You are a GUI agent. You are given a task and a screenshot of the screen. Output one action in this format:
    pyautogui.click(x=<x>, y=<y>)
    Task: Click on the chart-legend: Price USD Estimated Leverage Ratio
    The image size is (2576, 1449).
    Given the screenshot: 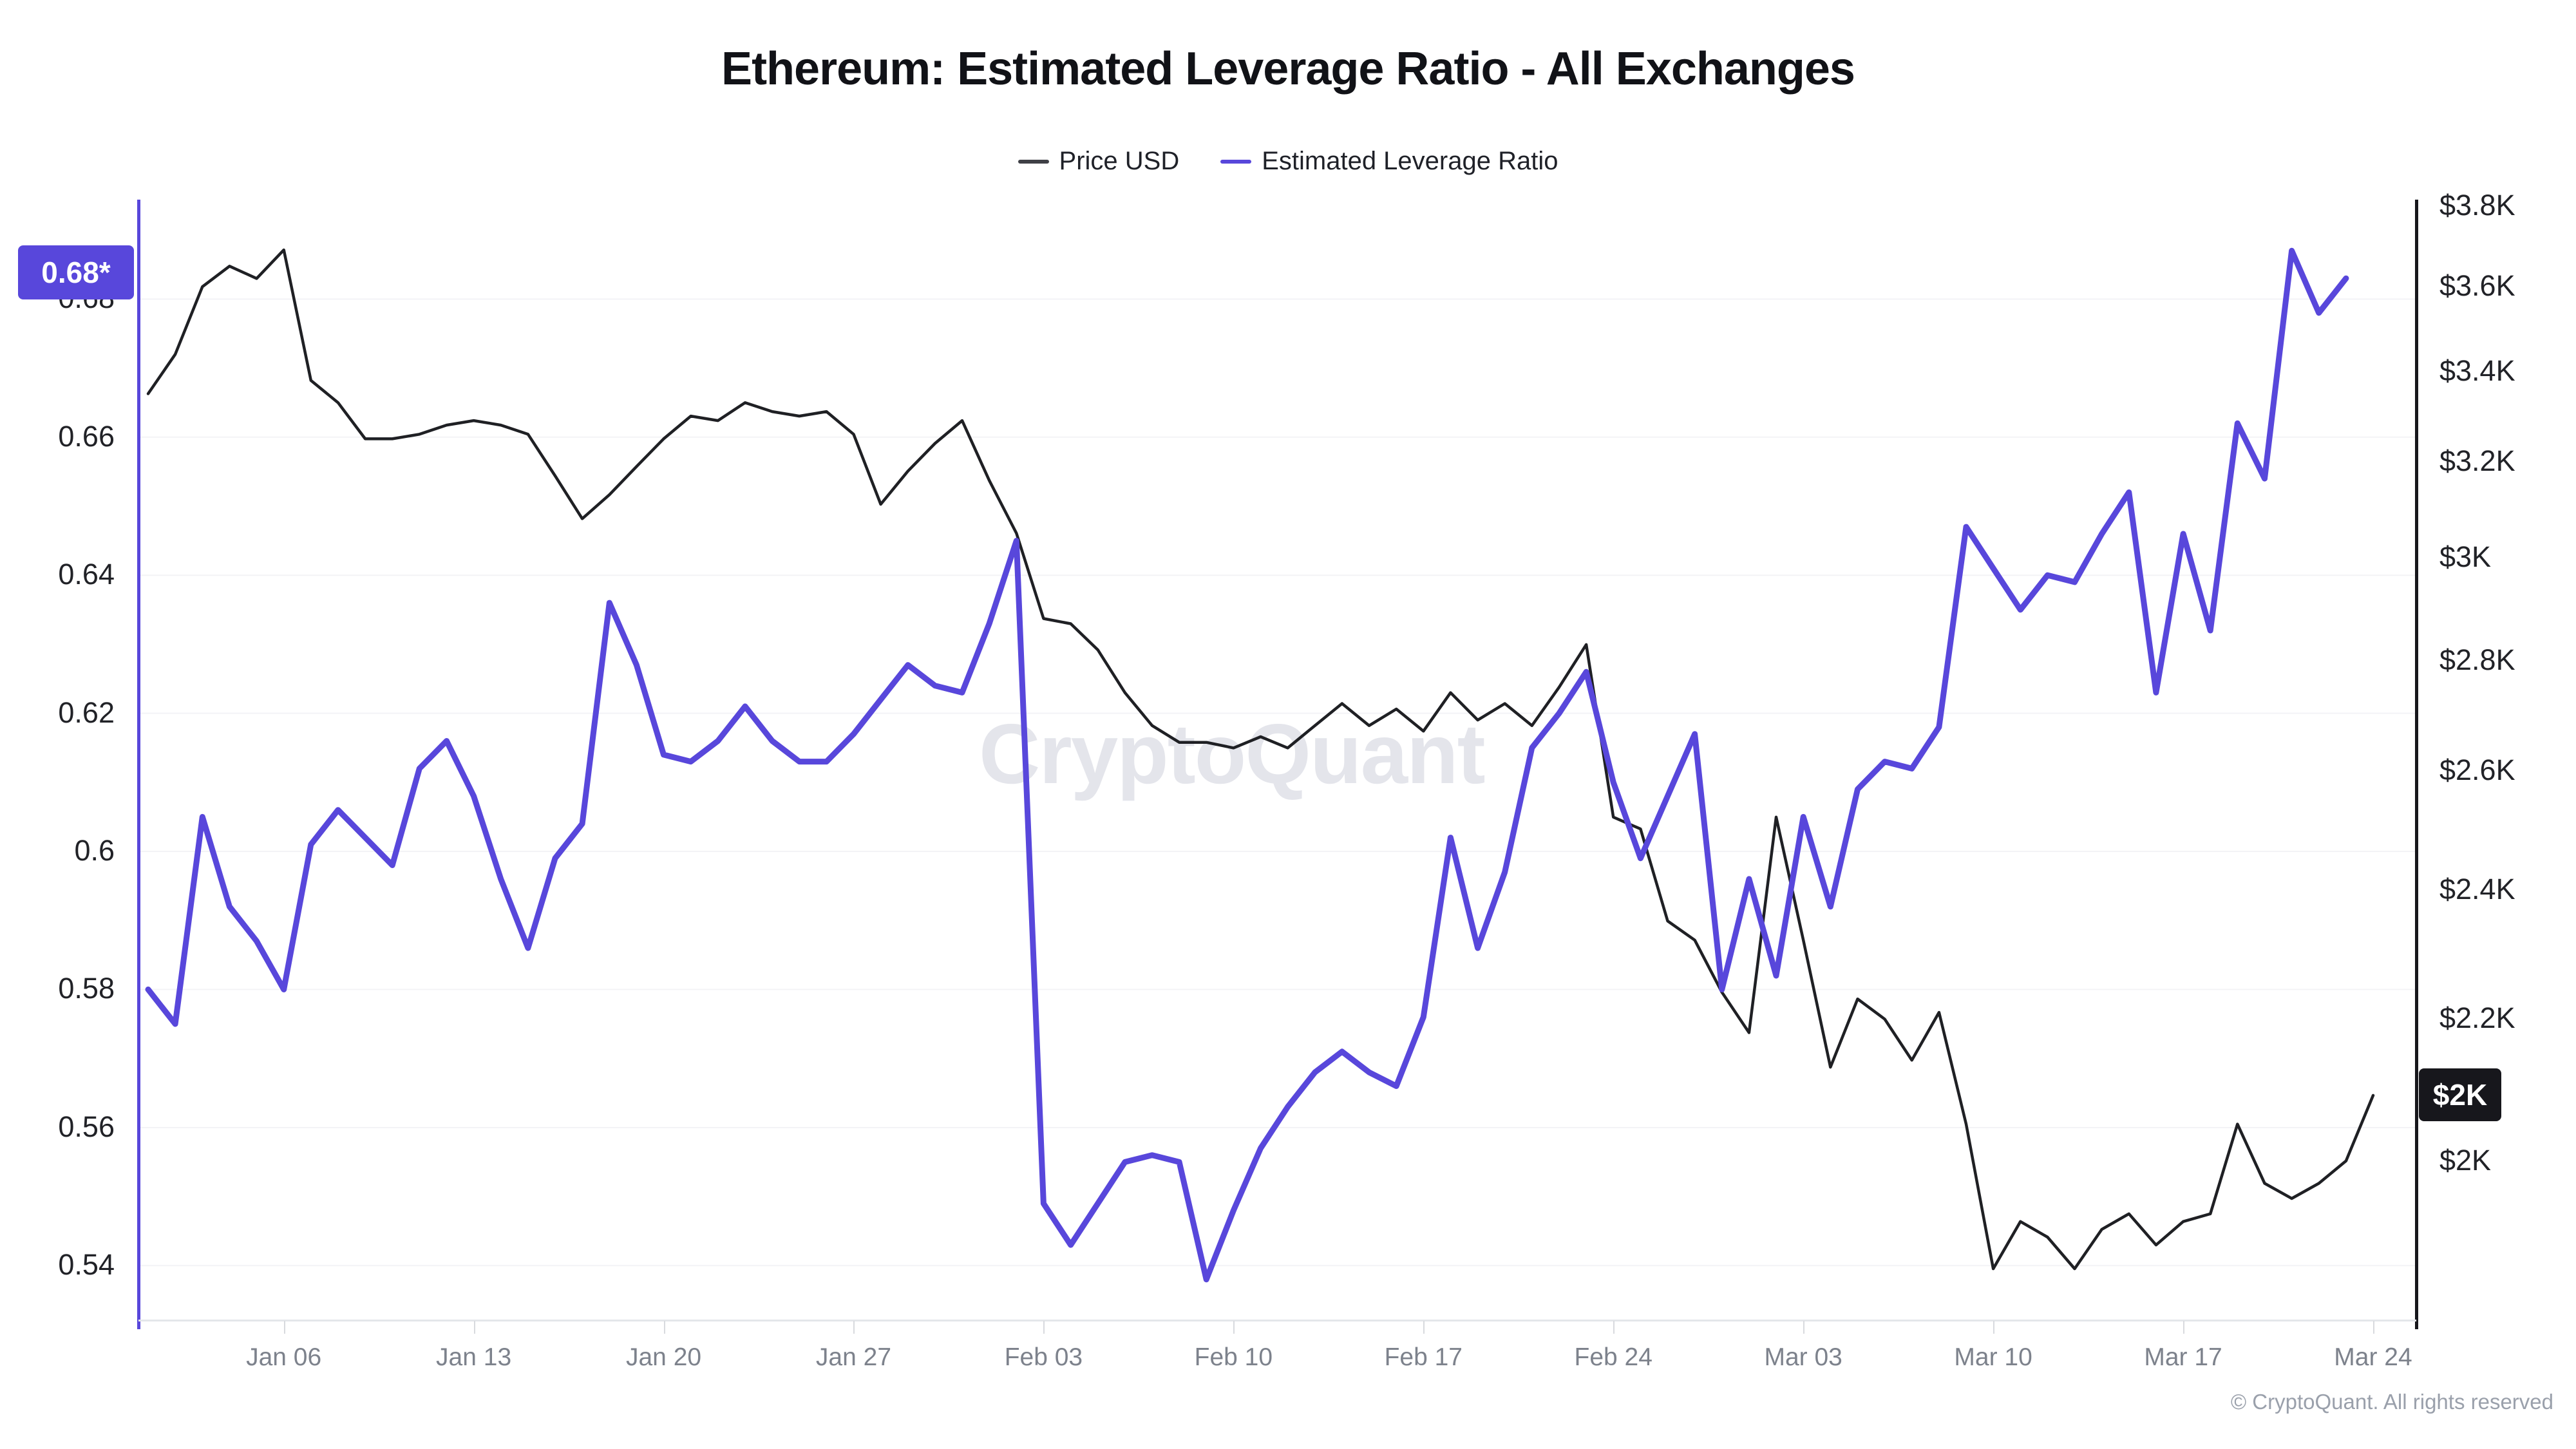 What is the action you would take?
    pyautogui.click(x=1288, y=161)
    